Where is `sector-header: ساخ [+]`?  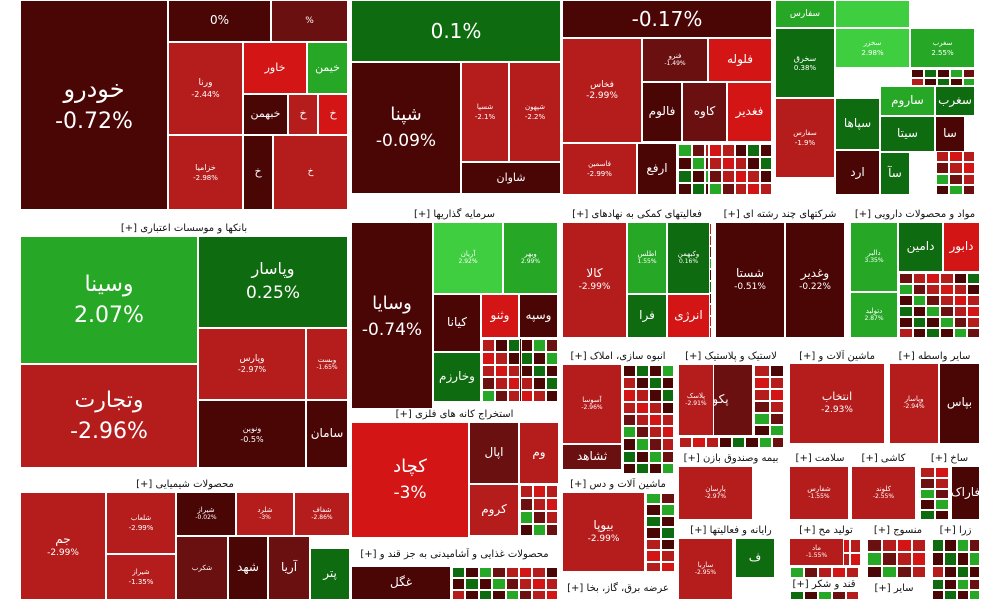
sector-header: ساخ [+] is located at coordinates (949, 459).